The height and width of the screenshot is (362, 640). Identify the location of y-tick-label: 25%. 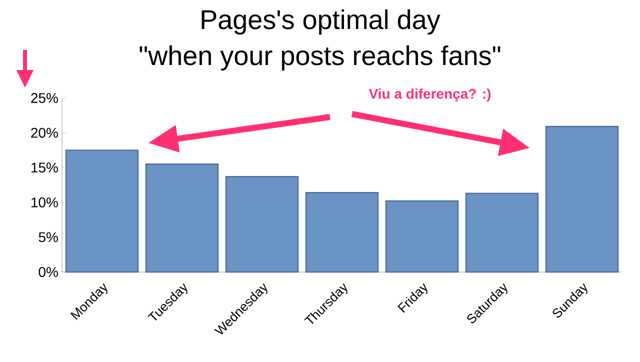
(44, 98).